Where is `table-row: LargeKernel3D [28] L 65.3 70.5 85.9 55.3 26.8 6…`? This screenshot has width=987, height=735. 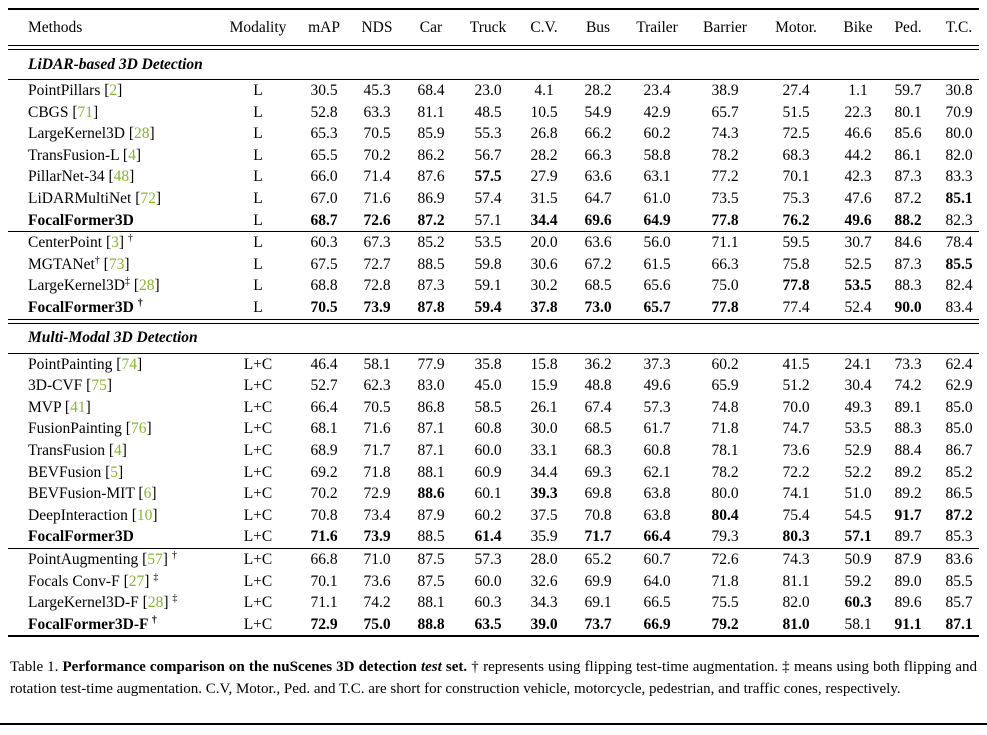
table-row: LargeKernel3D [28] L 65.3 70.5 85.9 55.3 26.8 6… is located at coordinates (493, 134).